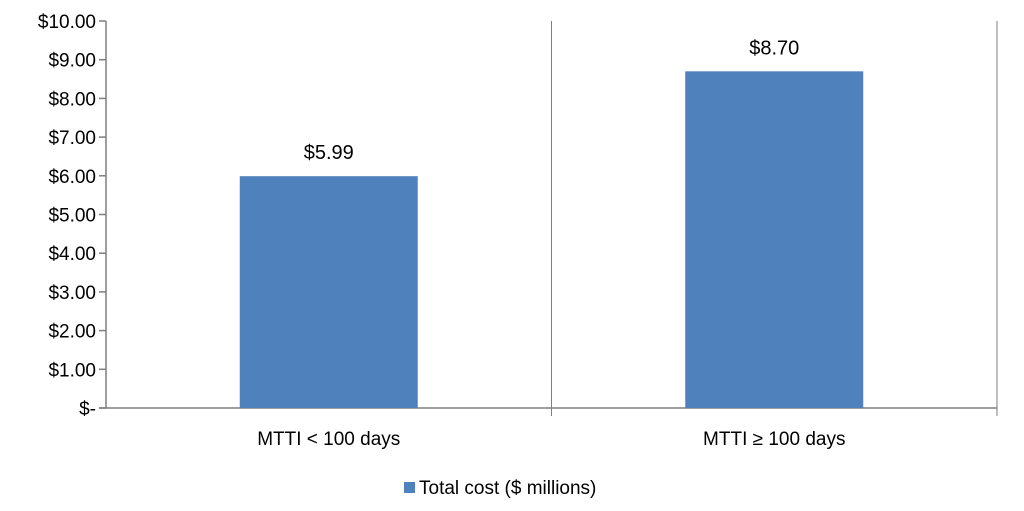  Describe the element at coordinates (551, 439) in the screenshot. I see `x-axis: MTTI < 100 days MTTI ≥ 100 days` at that location.